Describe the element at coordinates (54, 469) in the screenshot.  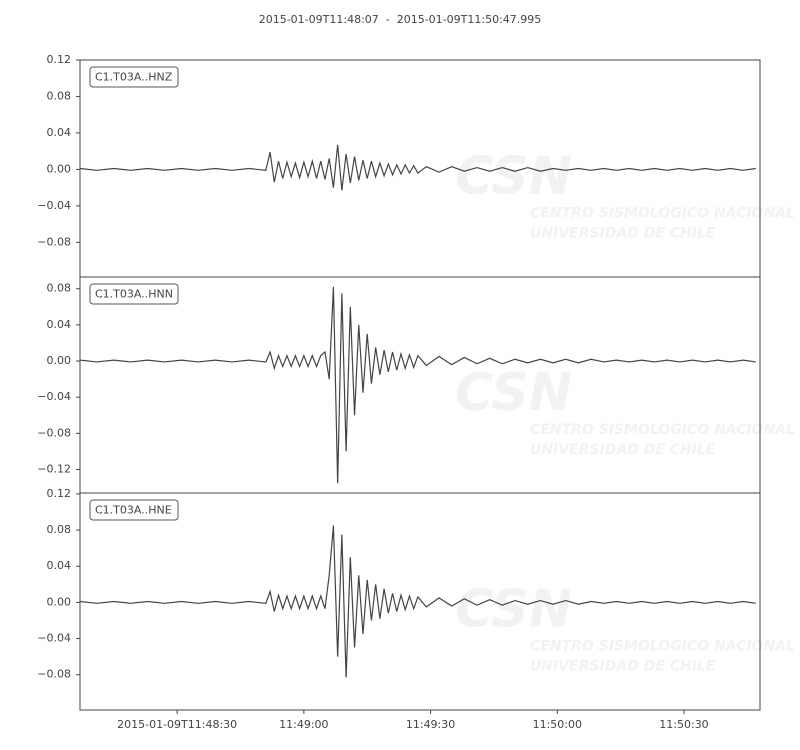
I see `y-tick-label: −0.12` at that location.